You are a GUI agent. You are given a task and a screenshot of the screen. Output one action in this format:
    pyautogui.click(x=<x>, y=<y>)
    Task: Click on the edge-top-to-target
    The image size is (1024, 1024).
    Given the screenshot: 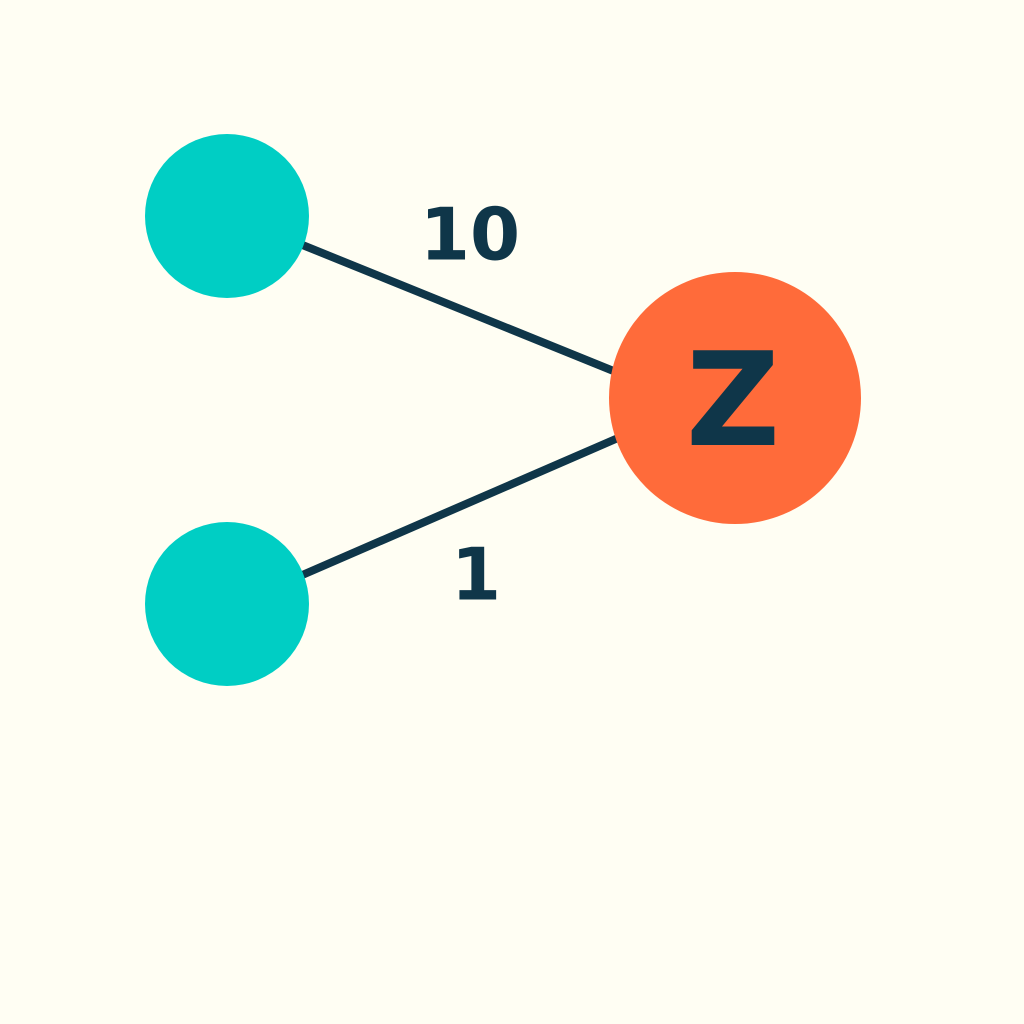 What is the action you would take?
    pyautogui.click(x=458, y=308)
    